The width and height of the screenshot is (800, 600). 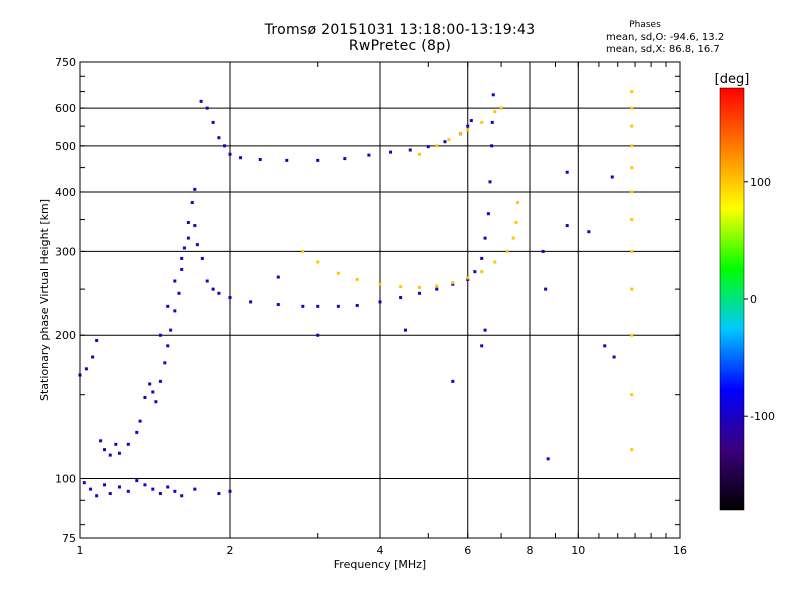 What do you see at coordinates (380, 550) in the screenshot?
I see `x-tick-label: 4` at bounding box center [380, 550].